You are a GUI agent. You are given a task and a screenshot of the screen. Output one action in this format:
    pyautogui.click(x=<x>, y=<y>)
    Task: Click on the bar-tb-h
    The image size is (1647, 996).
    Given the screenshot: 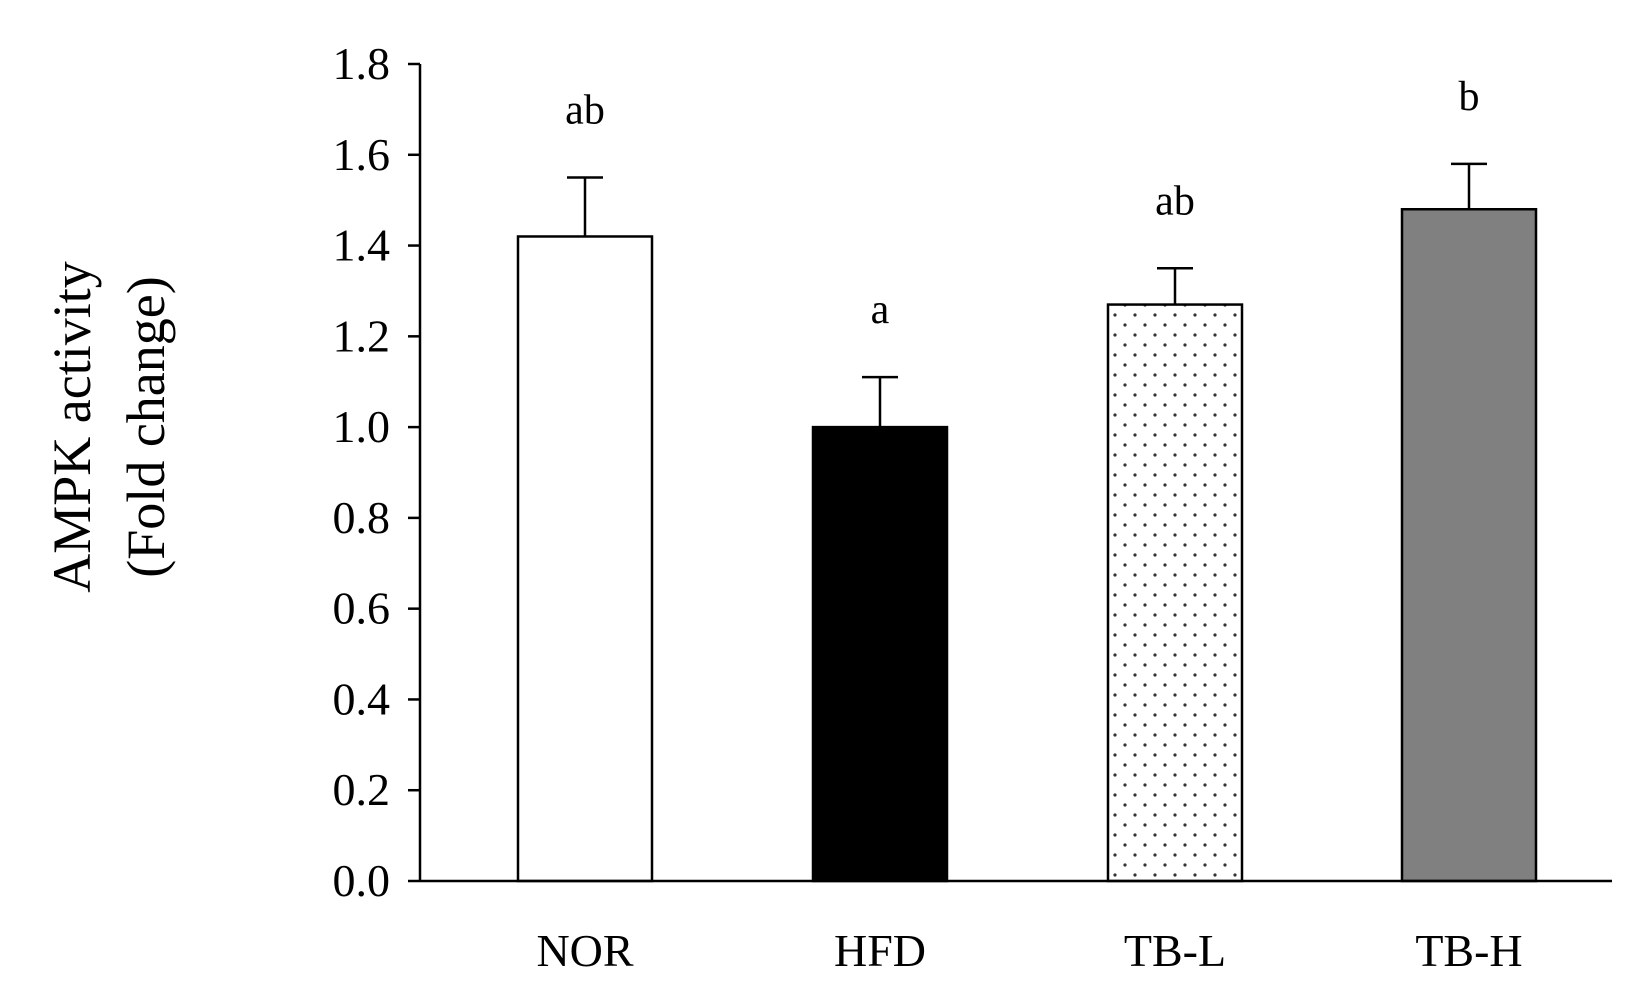 What is the action you would take?
    pyautogui.click(x=1469, y=545)
    